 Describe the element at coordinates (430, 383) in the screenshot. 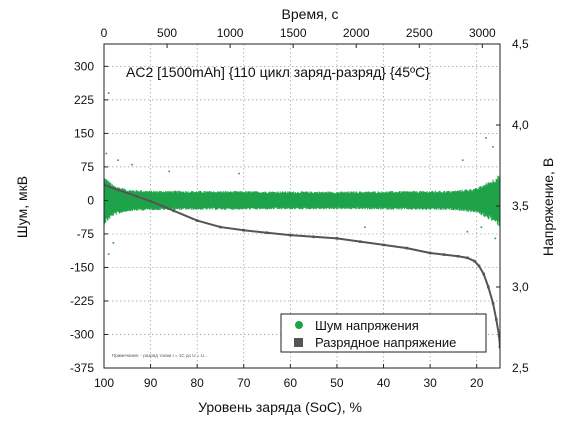

I see `x-tick-label: 30` at that location.